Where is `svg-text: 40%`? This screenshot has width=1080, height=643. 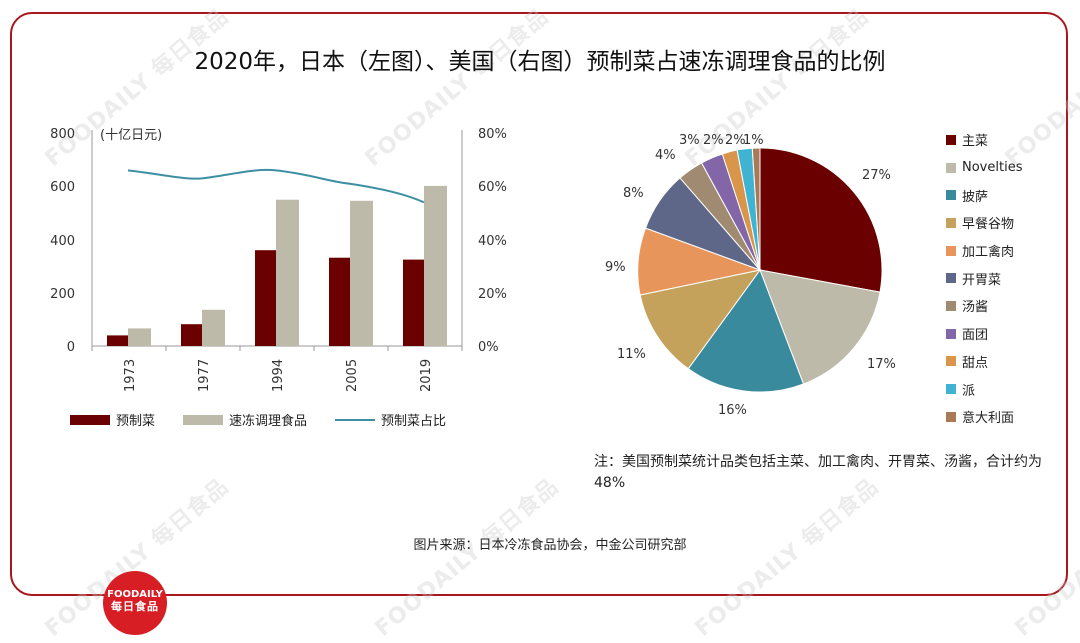
svg-text: 40% is located at coordinates (492, 241).